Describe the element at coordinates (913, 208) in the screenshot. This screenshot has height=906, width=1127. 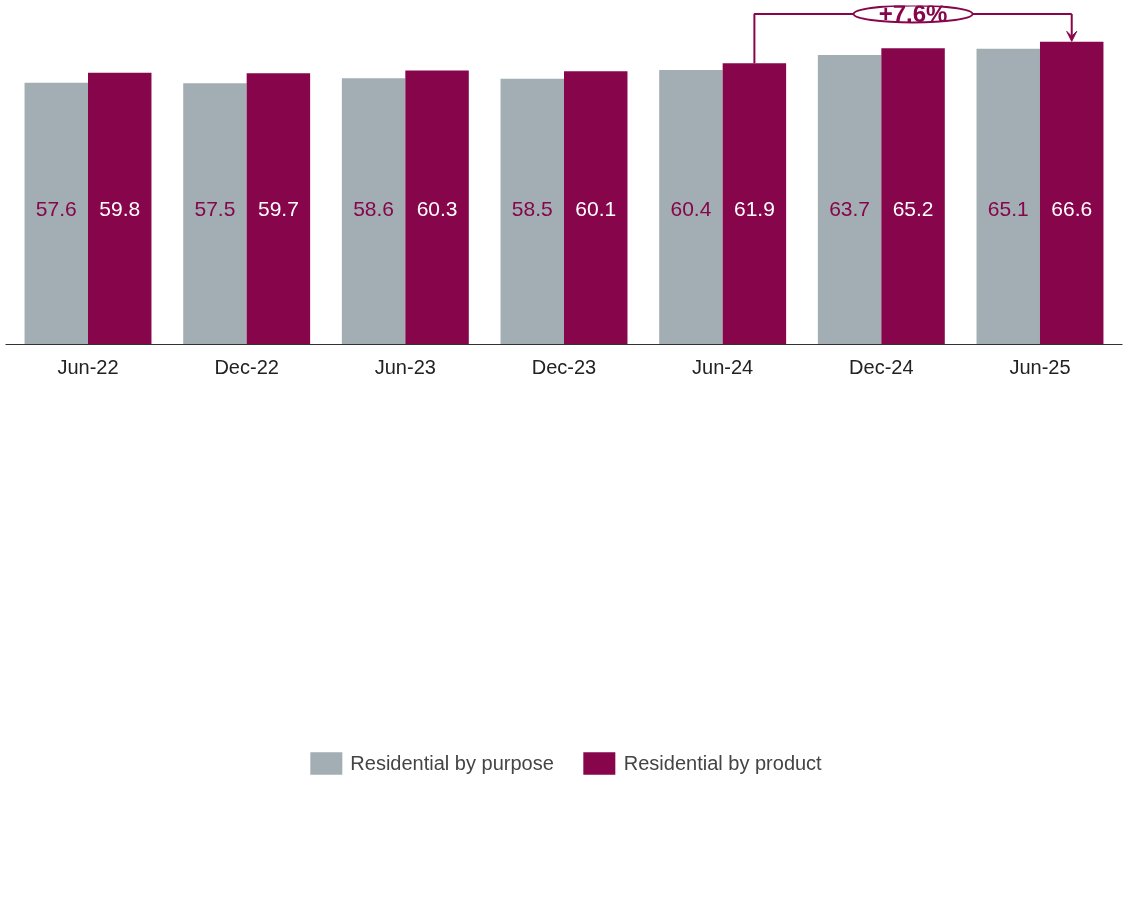
I see `data-label: 65.2` at that location.